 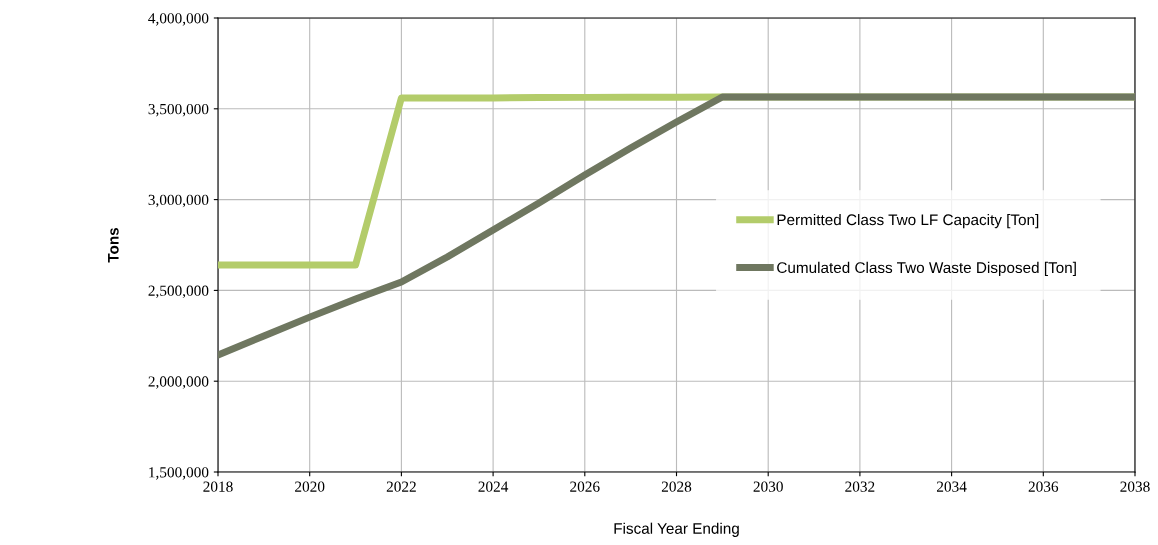 I want to click on y-tick-label: 2,500,000, so click(x=178, y=292).